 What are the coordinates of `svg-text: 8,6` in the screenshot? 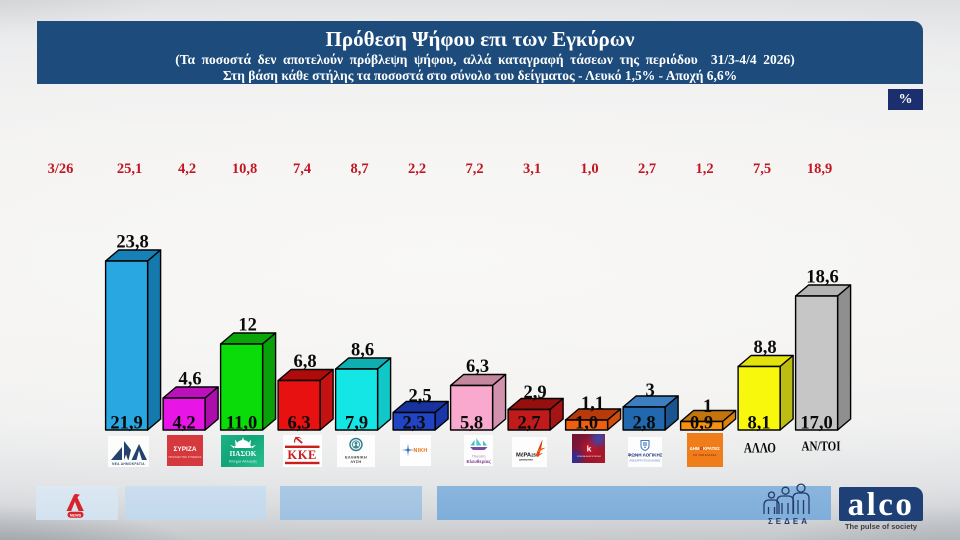 It's located at (362, 351).